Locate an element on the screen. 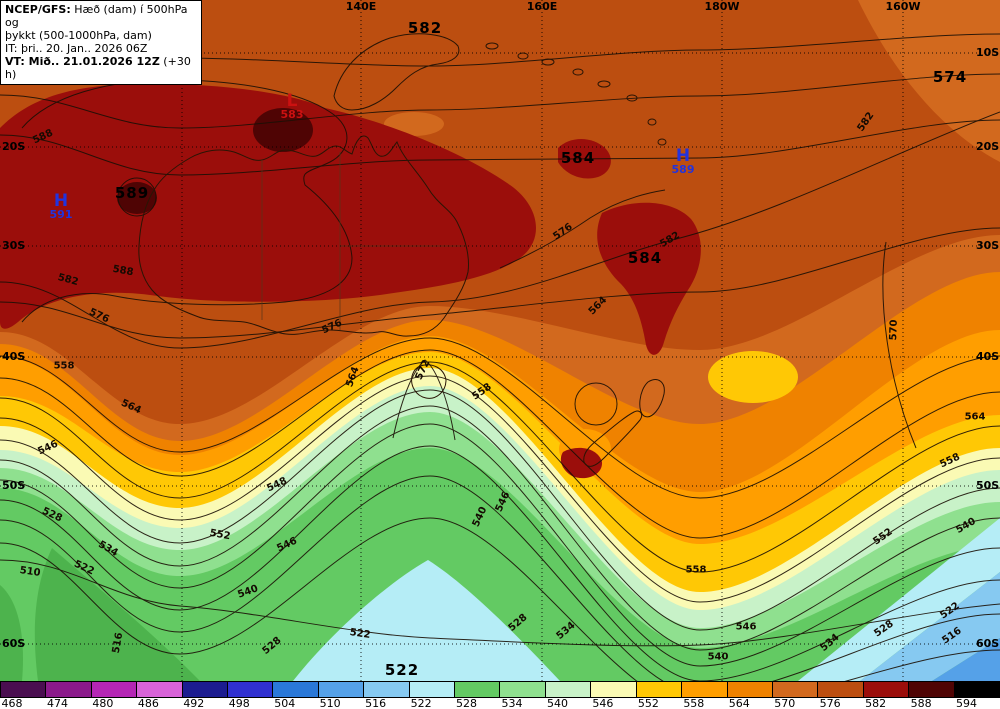 Image resolution: width=1000 pixels, height=709 pixels. contour-label: 546 is located at coordinates (746, 627).